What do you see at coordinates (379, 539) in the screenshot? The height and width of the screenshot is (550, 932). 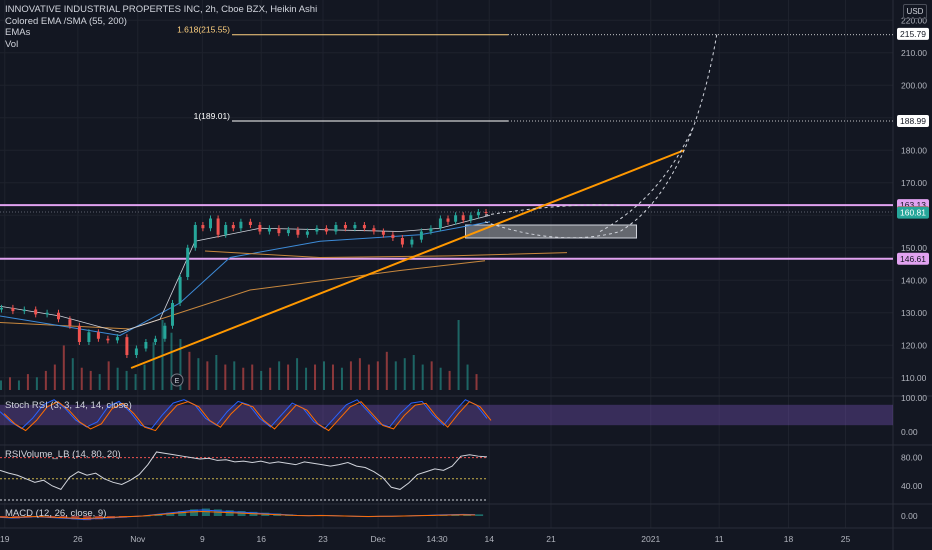 I see `x-tick-label: Dec` at bounding box center [379, 539].